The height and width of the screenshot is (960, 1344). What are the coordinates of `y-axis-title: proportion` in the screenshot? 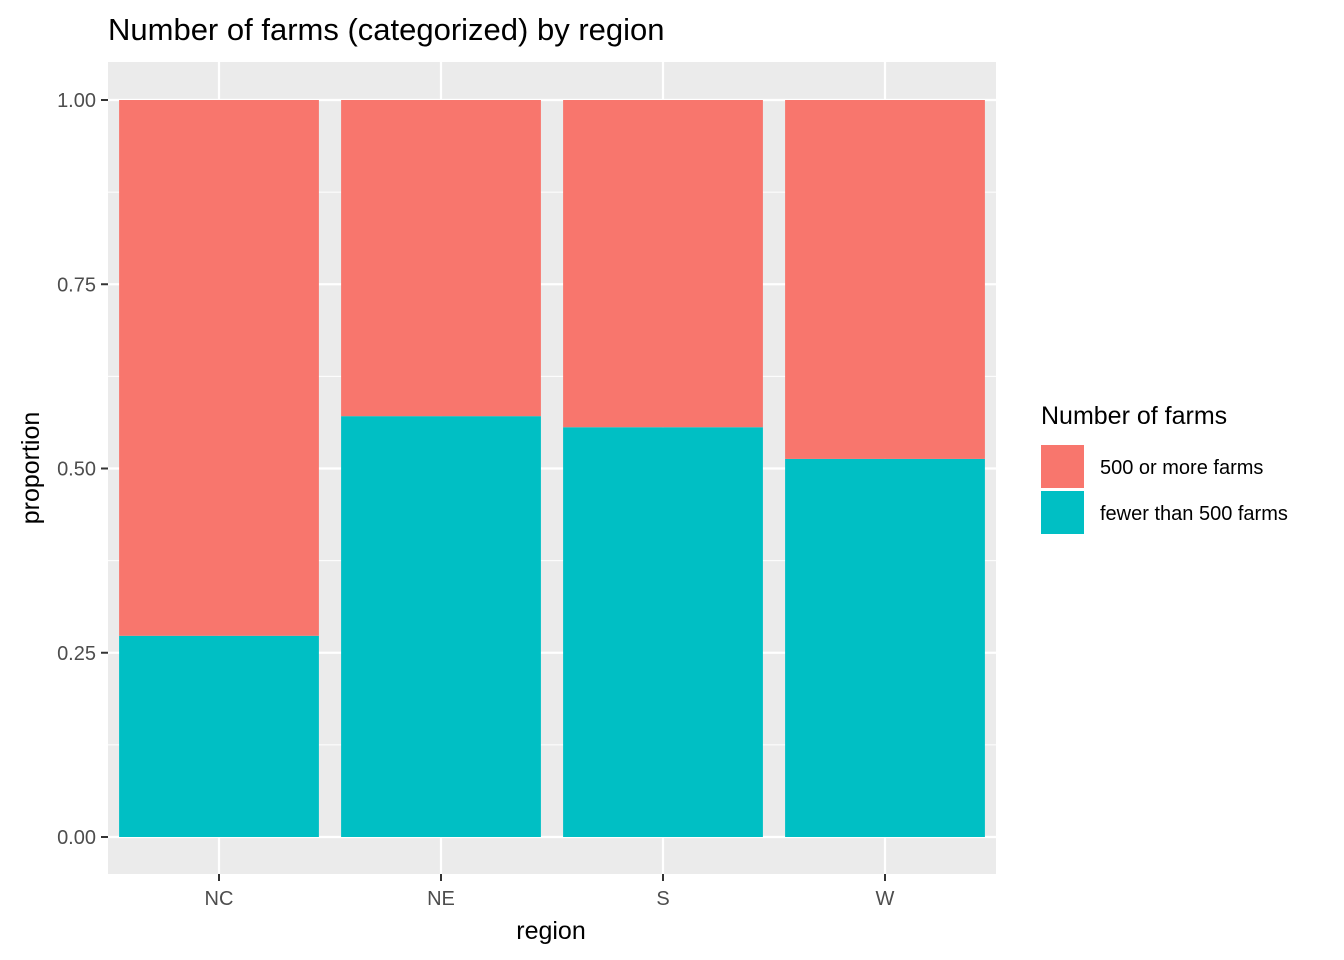 It's located at (31, 468).